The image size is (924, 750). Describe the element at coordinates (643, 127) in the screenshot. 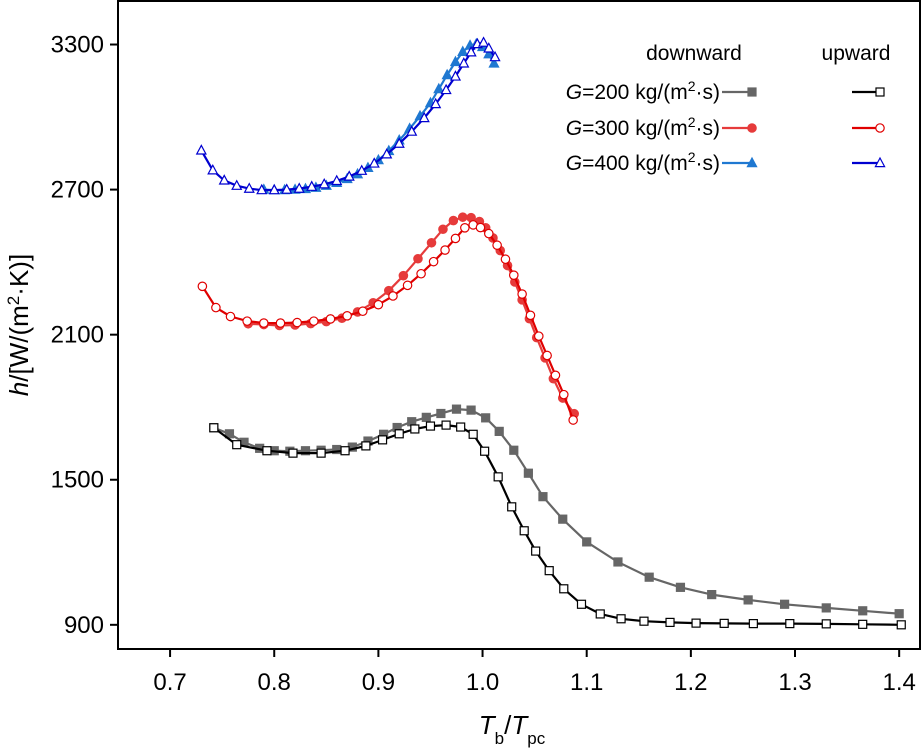

I see `legend-label-g300: G=300 kg/(m2·s)` at that location.